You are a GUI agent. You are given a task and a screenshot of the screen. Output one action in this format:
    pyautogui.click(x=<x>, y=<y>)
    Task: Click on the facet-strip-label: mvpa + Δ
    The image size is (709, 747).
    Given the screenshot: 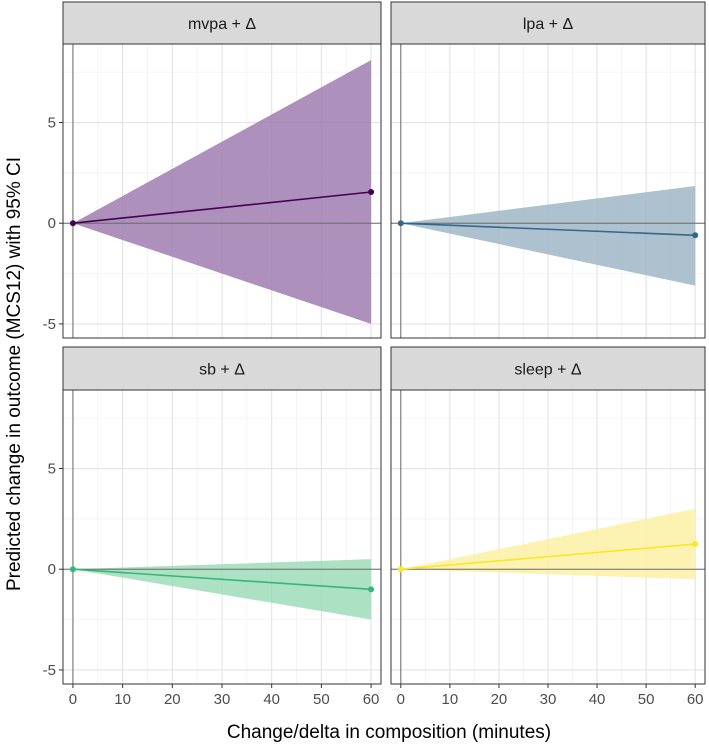 What is the action you would take?
    pyautogui.click(x=222, y=24)
    